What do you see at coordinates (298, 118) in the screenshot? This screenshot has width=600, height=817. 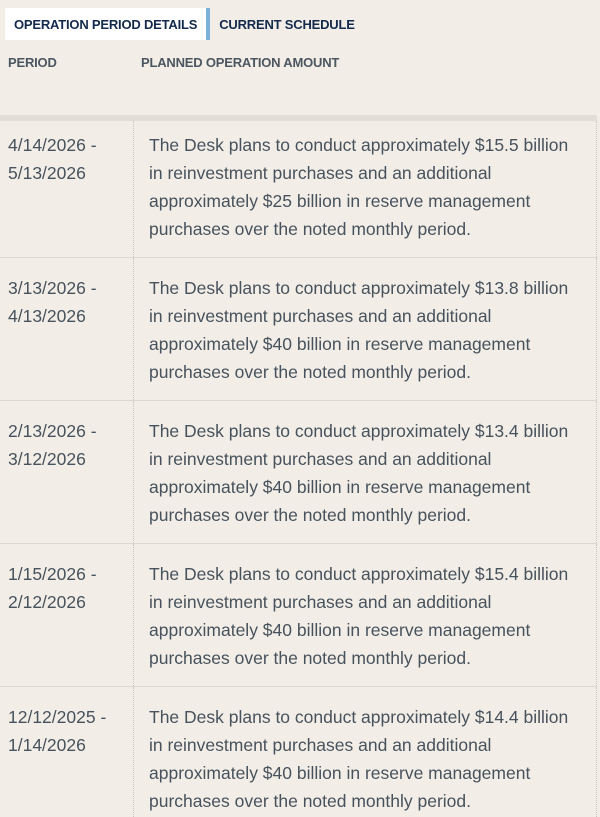 I see `table-top-border` at bounding box center [298, 118].